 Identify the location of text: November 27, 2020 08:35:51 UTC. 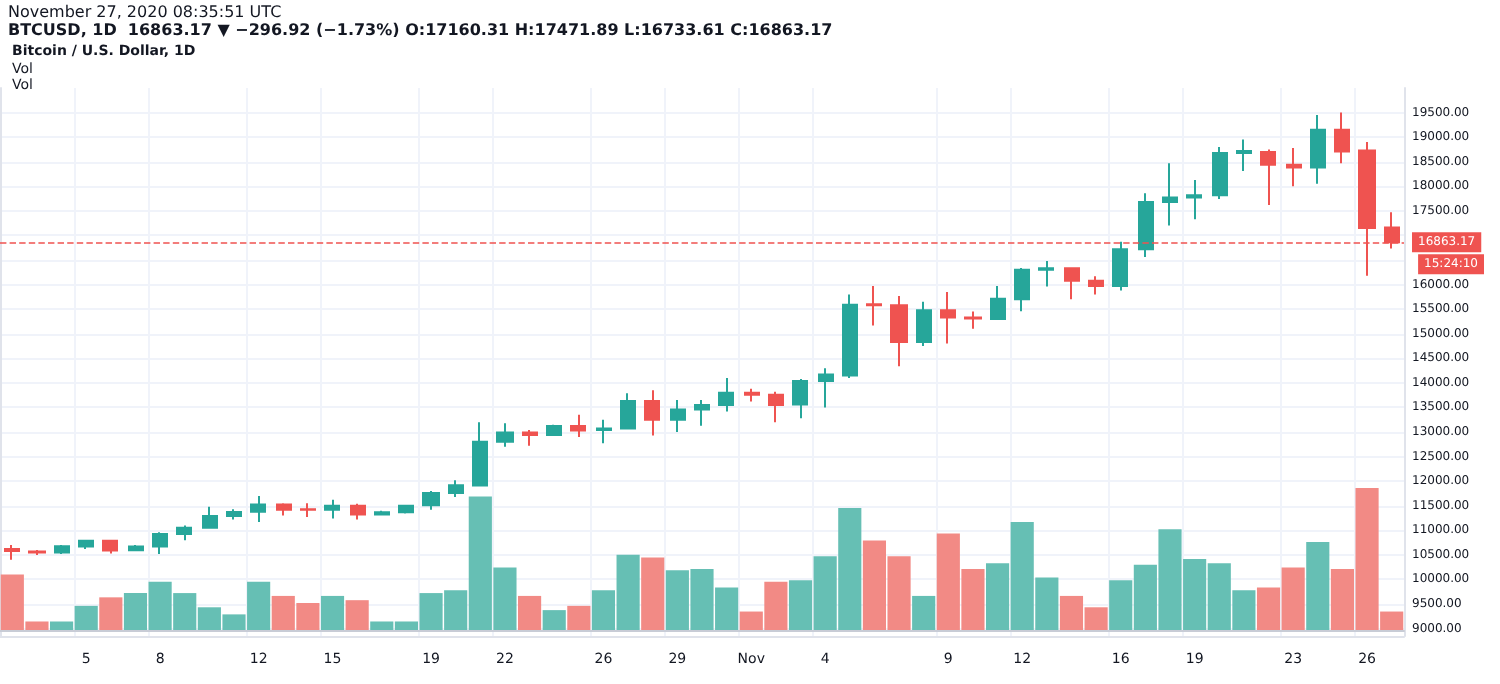
(145, 12).